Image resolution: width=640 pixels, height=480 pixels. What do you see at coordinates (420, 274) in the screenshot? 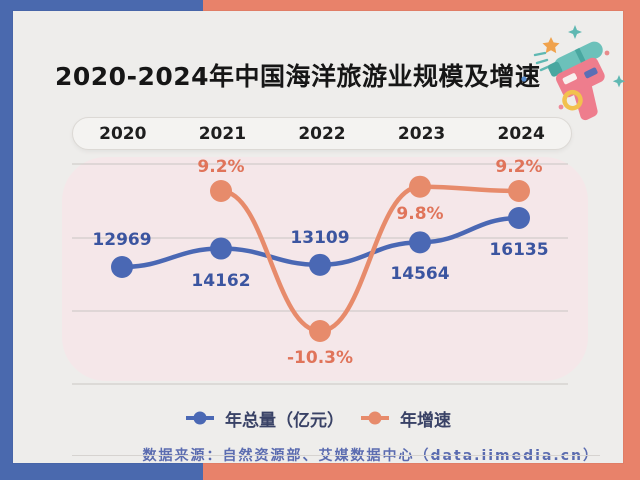
I see `series0-label-2023: 14564` at bounding box center [420, 274].